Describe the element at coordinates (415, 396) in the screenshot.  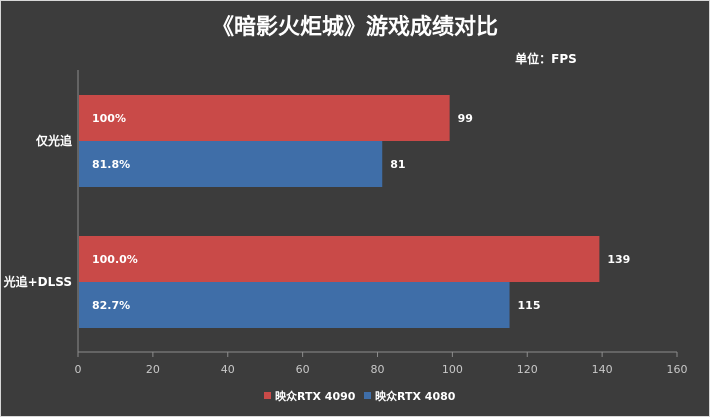
I see `legend-label: 映众RTX 4080` at that location.